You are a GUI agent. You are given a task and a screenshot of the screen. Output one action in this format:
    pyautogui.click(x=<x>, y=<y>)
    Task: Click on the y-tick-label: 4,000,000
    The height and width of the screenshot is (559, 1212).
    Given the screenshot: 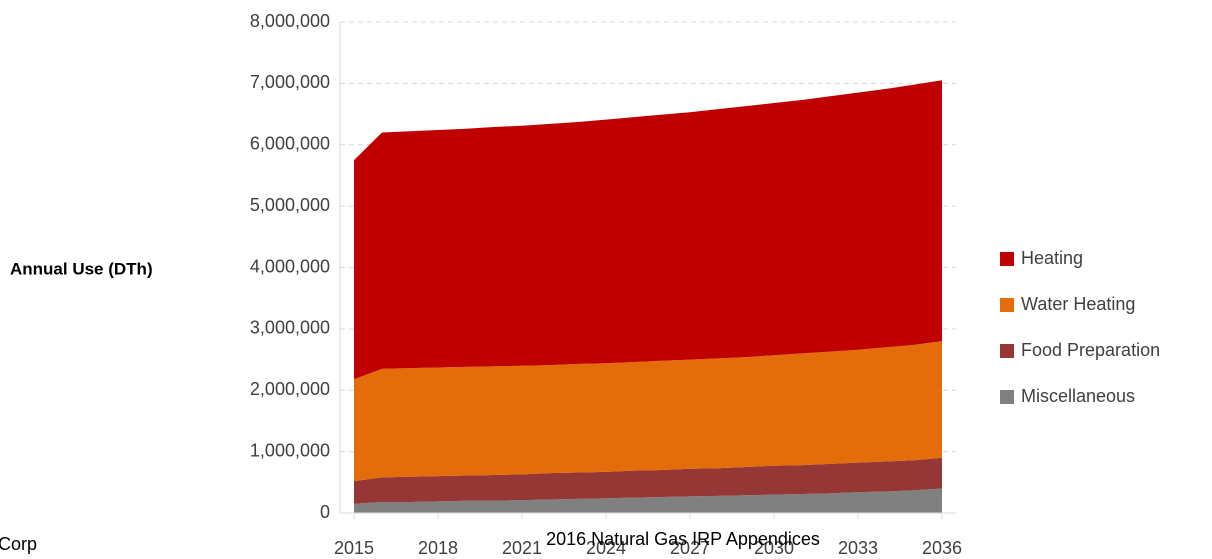 What is the action you would take?
    pyautogui.click(x=290, y=266)
    